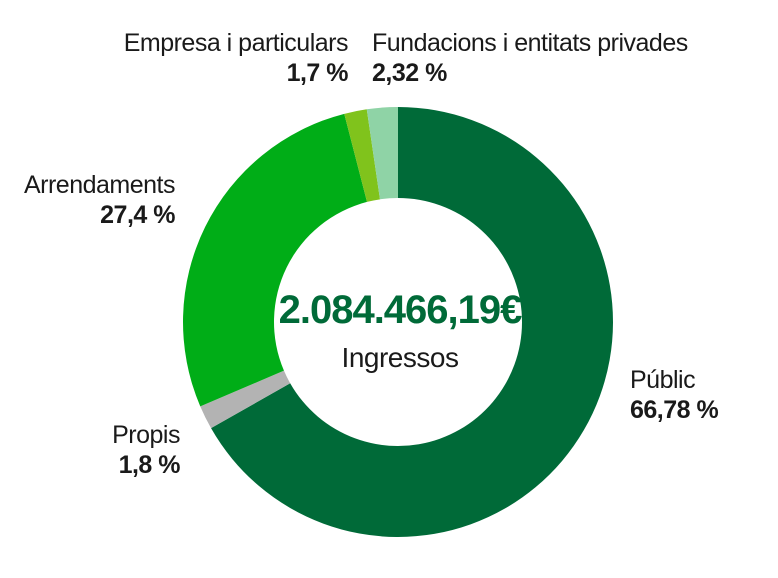  Describe the element at coordinates (275, 260) in the screenshot. I see `donut-slice-arrendaments` at that location.